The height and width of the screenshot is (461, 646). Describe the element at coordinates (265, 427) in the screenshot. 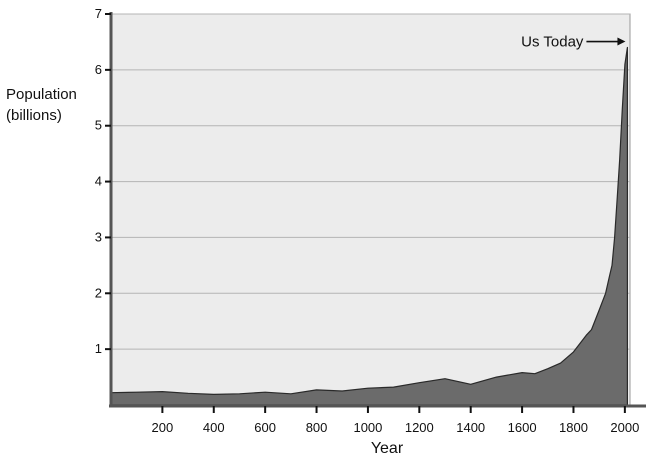

I see `x-tick-label: 600` at that location.